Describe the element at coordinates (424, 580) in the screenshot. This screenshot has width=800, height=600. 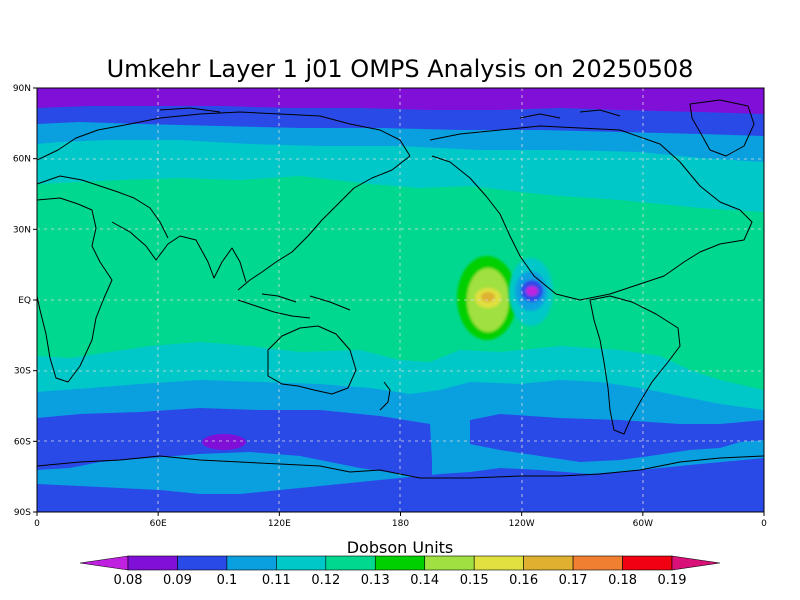
I see `colorbar-level-label: 0.14` at that location.